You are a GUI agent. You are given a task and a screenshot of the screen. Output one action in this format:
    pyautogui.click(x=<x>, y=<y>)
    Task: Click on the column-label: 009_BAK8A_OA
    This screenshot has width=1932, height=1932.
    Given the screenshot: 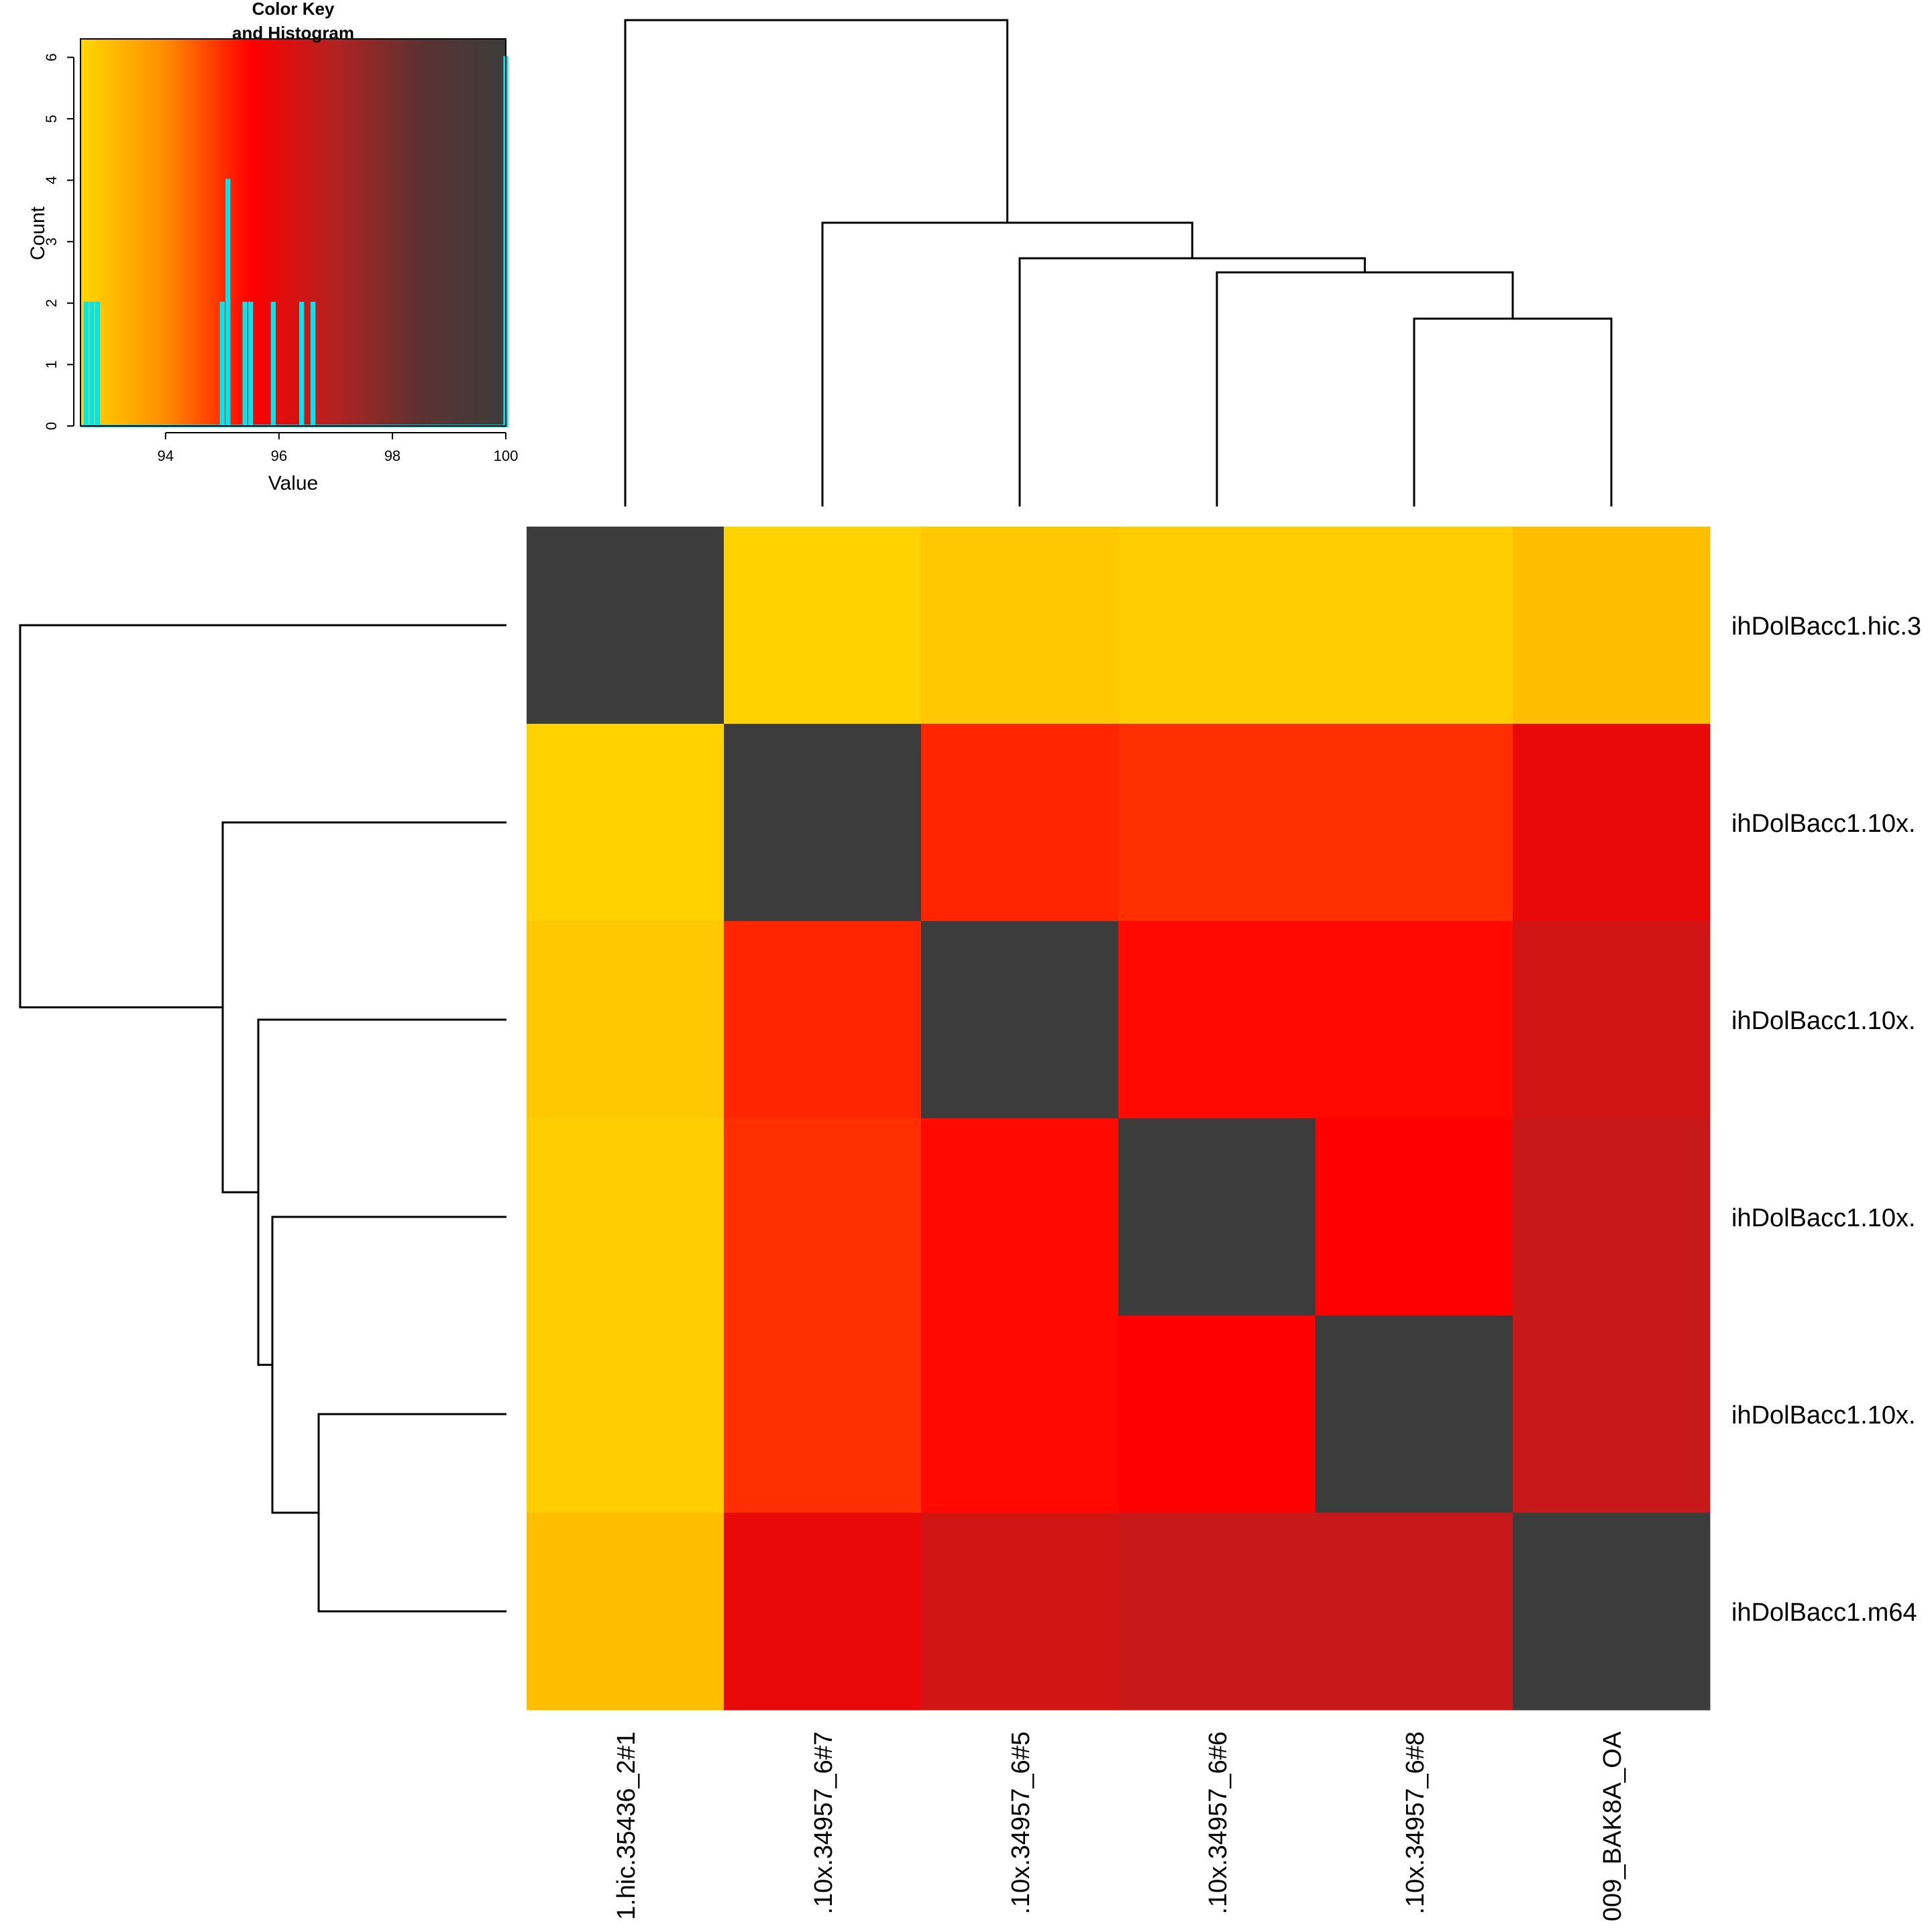 What is the action you would take?
    pyautogui.click(x=1613, y=1826)
    